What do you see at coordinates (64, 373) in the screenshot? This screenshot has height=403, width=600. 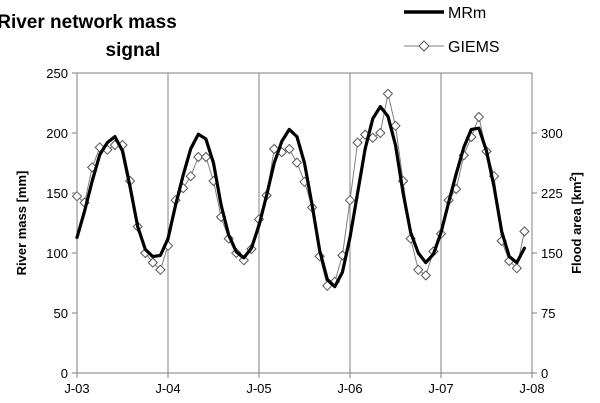 I see `y-tick-label-0: 0` at bounding box center [64, 373].